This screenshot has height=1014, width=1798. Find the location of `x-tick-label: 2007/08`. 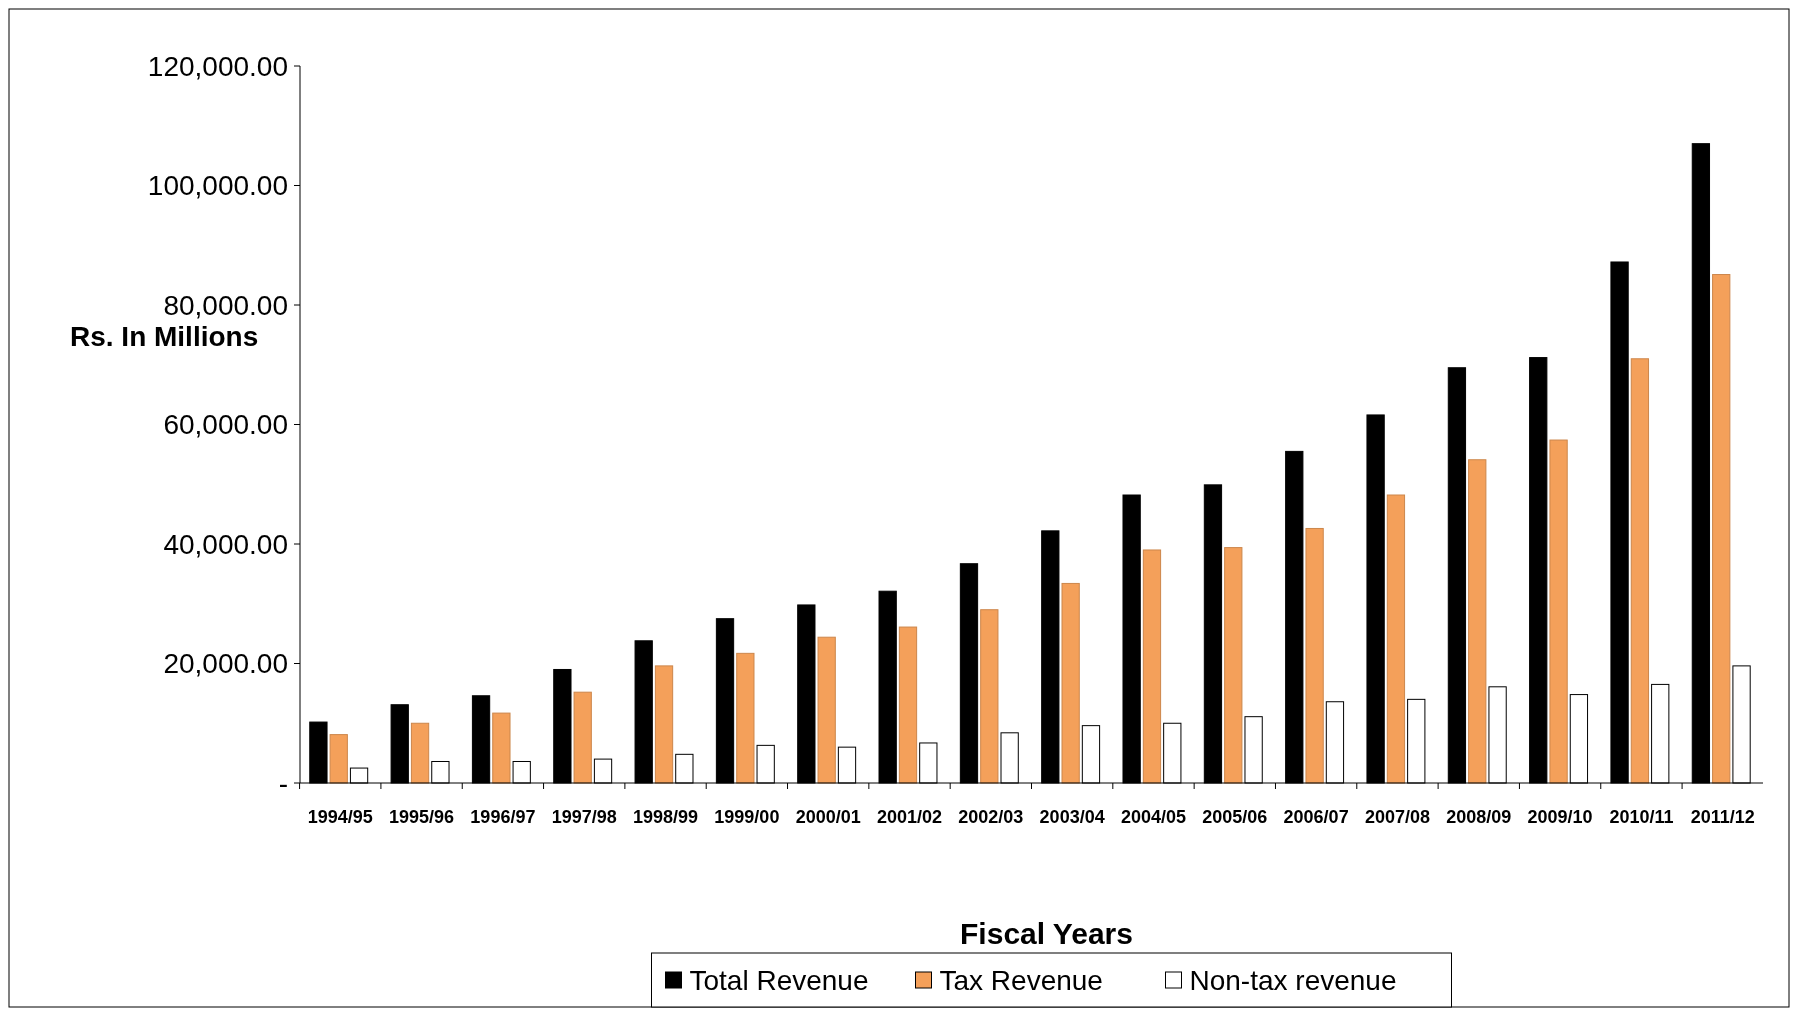

x-tick-label: 2007/08 is located at coordinates (1397, 817).